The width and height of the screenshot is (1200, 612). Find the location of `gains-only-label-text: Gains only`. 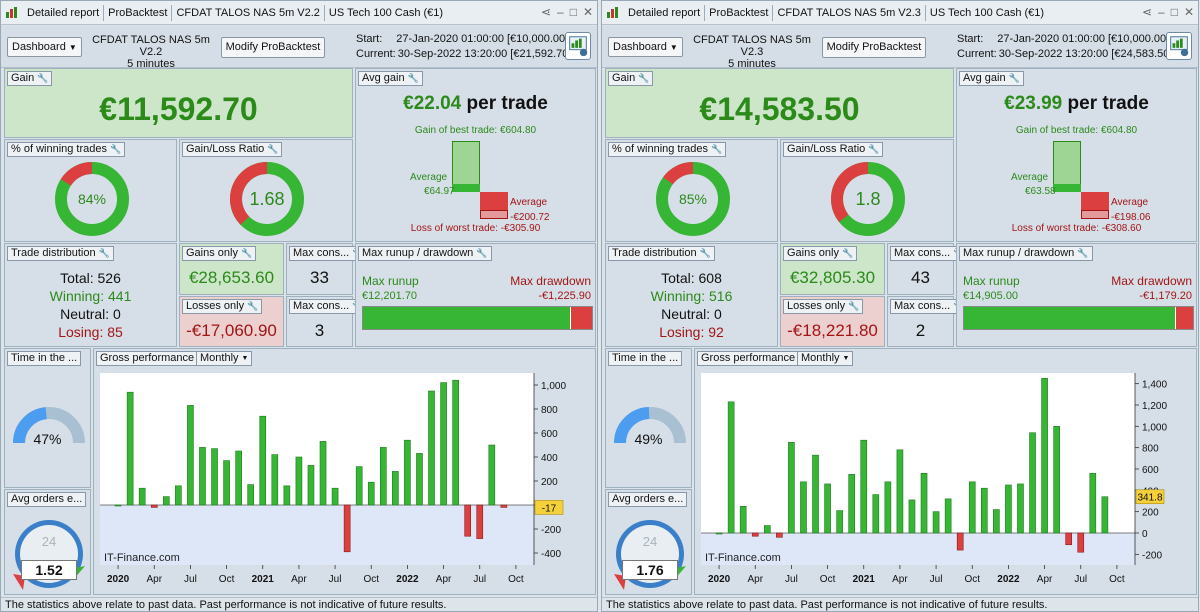

gains-only-label-text: Gains only is located at coordinates (212, 253).